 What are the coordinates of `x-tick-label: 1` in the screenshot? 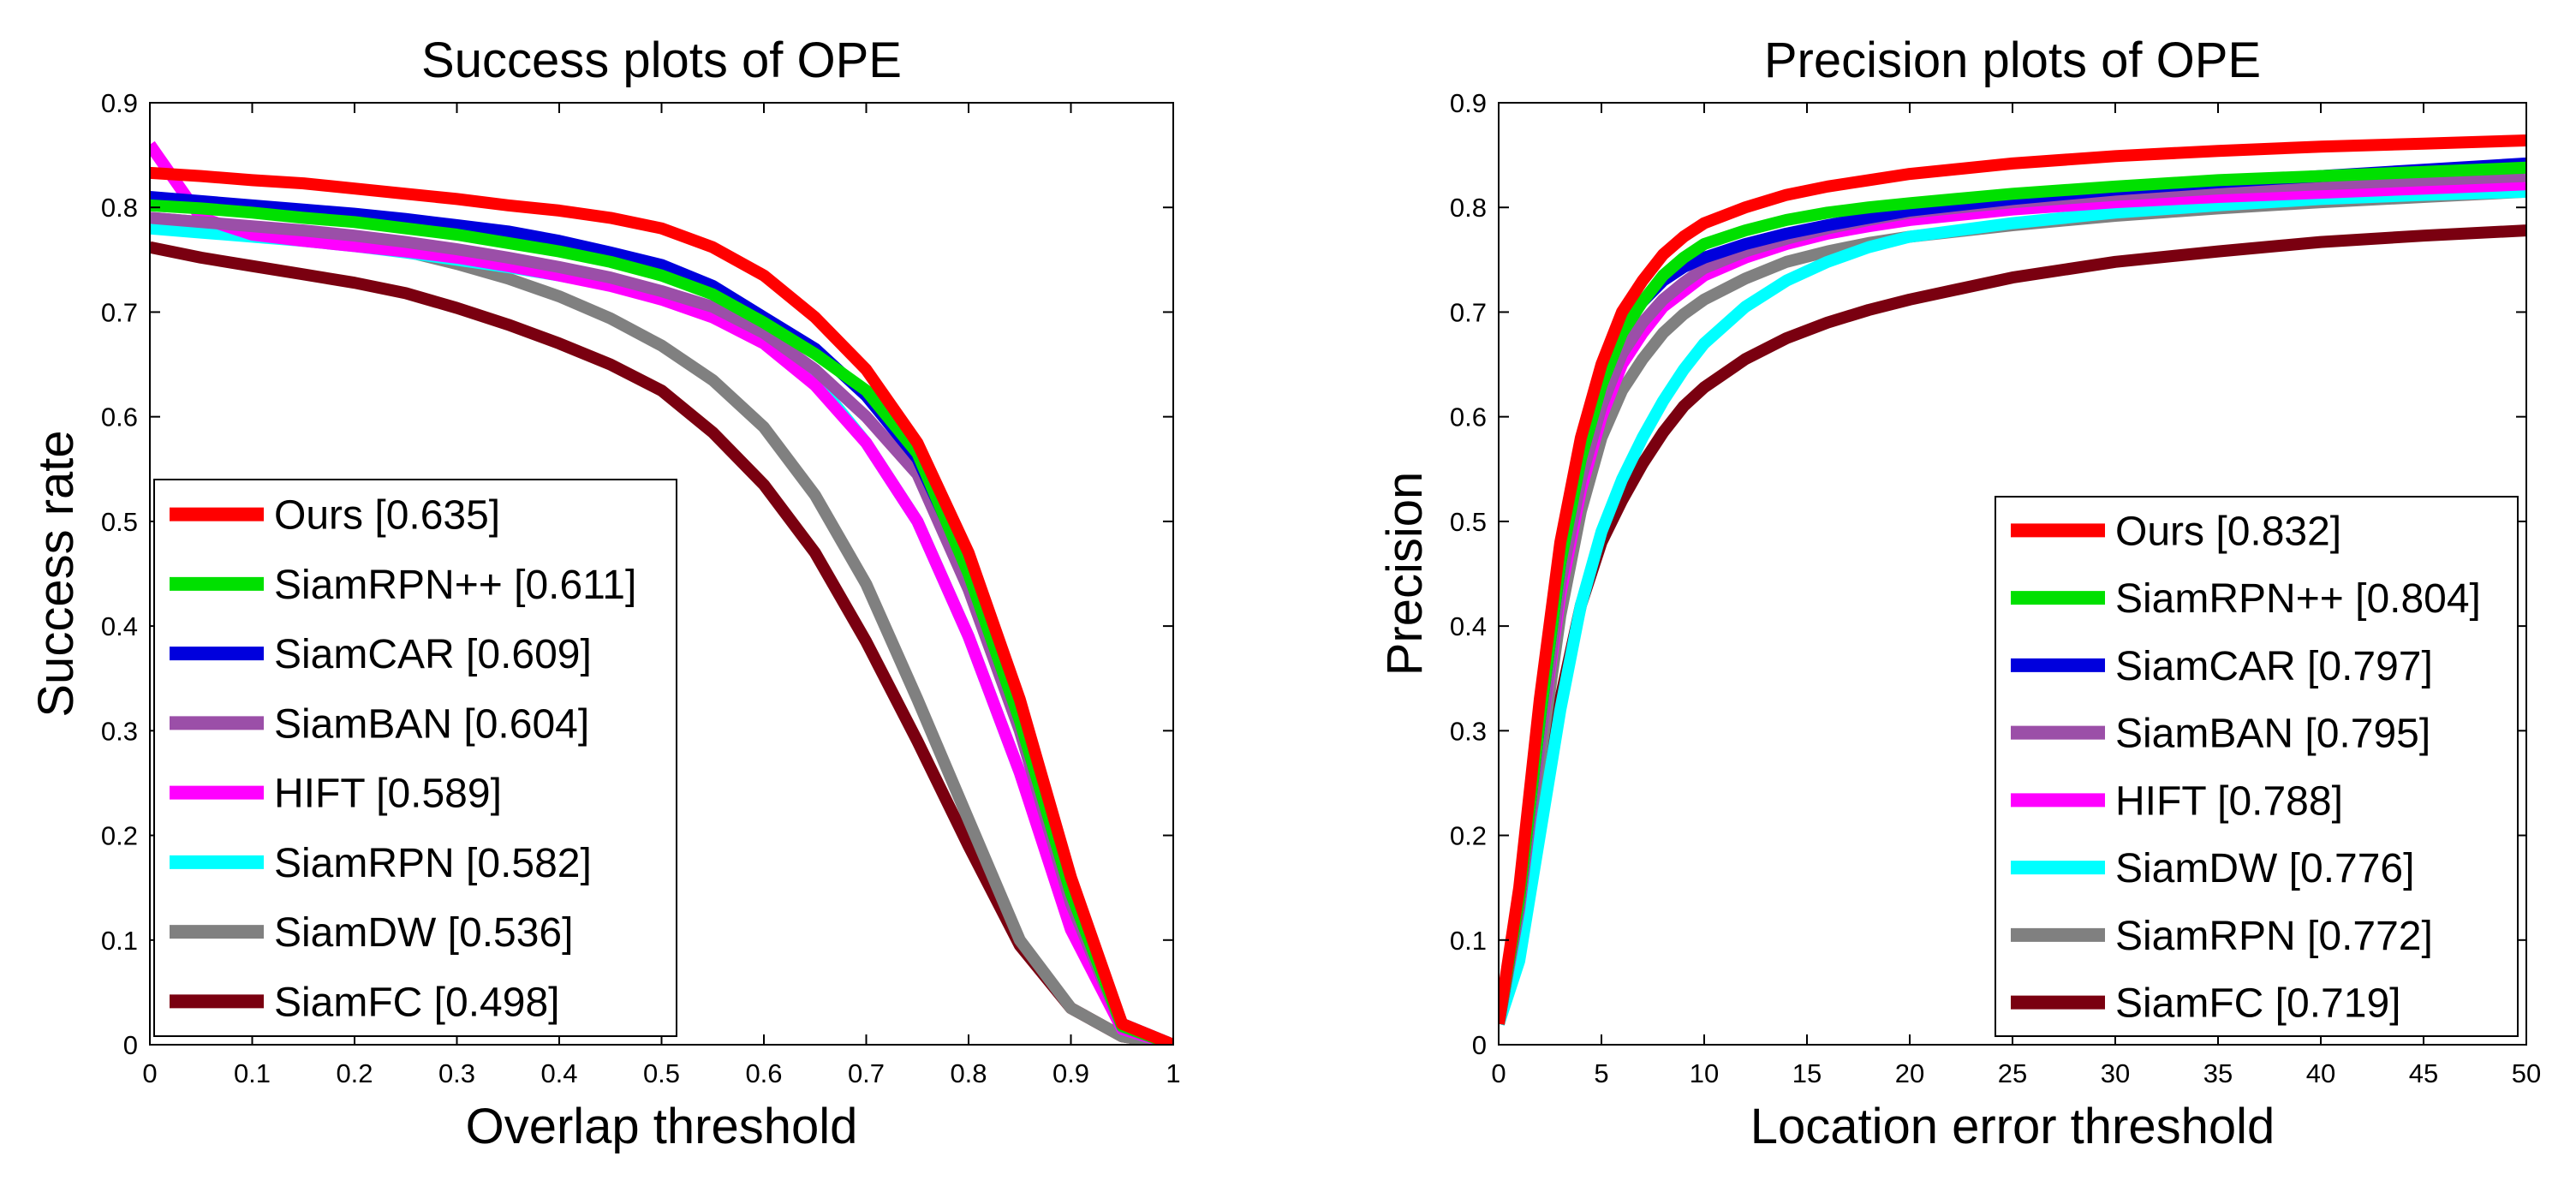 It's located at (1173, 1073).